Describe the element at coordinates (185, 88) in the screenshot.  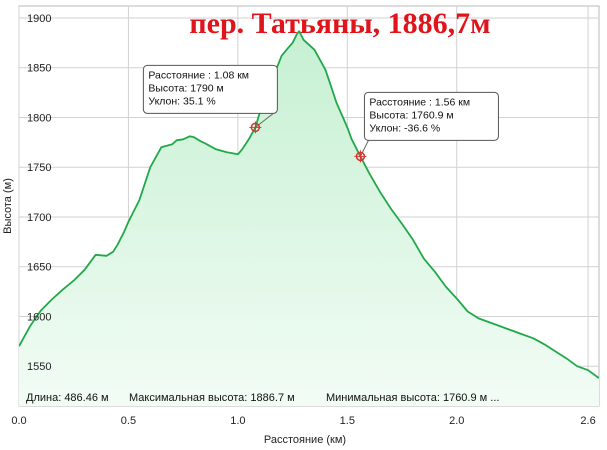
I see `tooltip-elevation: Высота: 1790 м` at that location.